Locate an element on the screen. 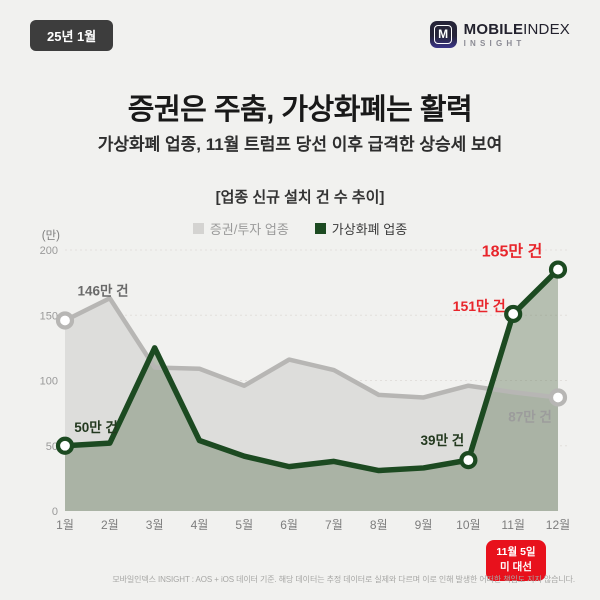 The image size is (600, 600). page-title: 증권은 주춤, 가상화폐는 활력 is located at coordinates (300, 110).